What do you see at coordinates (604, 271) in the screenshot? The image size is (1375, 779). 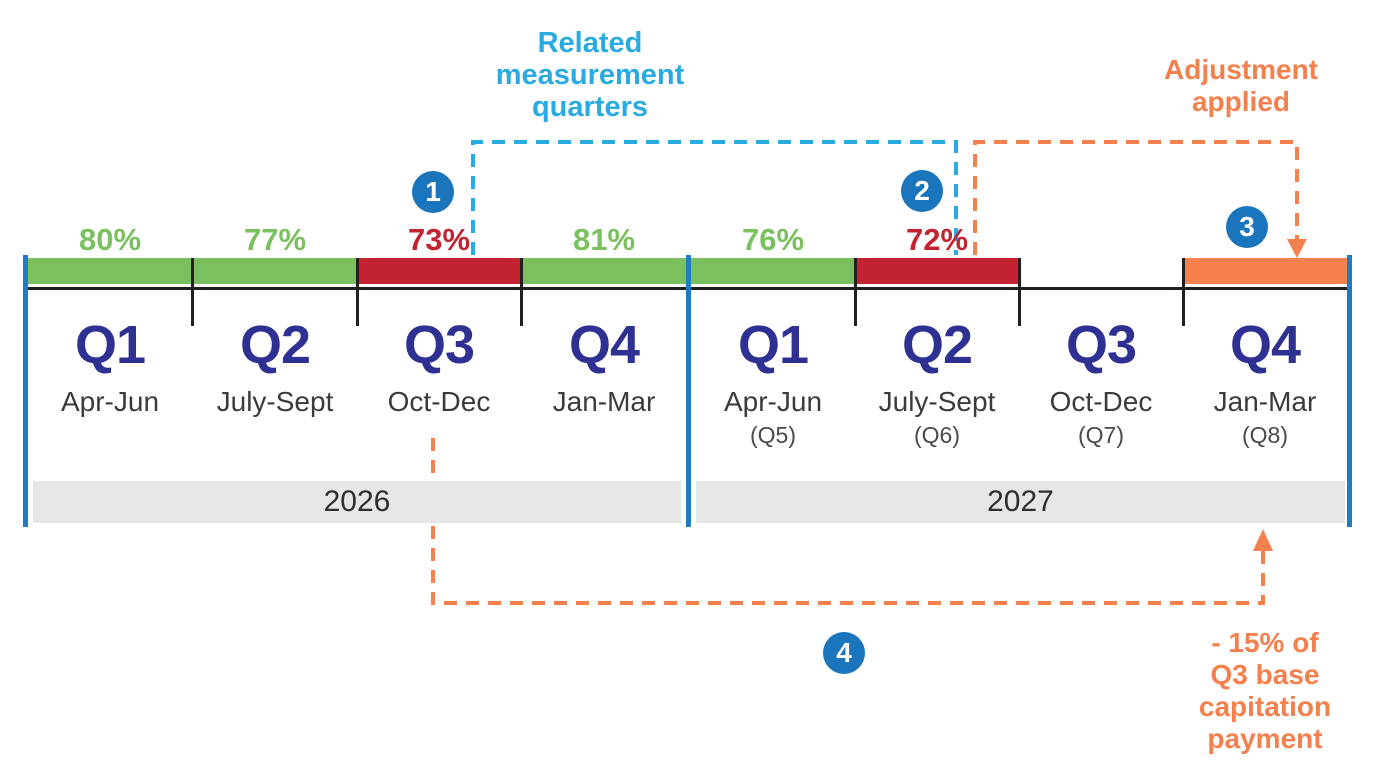 I see `bar-2026-q4` at bounding box center [604, 271].